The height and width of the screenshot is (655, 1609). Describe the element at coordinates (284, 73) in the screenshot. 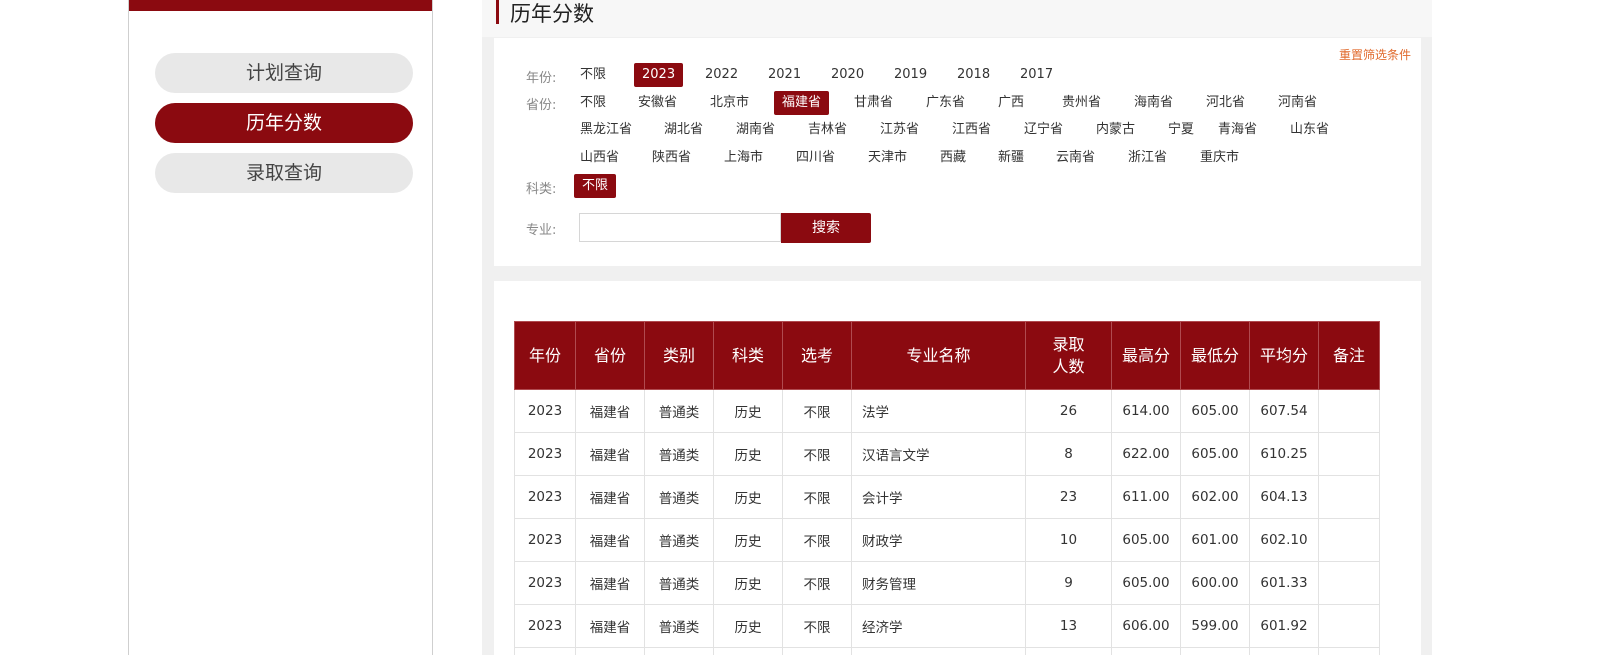

I see `sidebar-item-plan-query: 计划查询` at that location.